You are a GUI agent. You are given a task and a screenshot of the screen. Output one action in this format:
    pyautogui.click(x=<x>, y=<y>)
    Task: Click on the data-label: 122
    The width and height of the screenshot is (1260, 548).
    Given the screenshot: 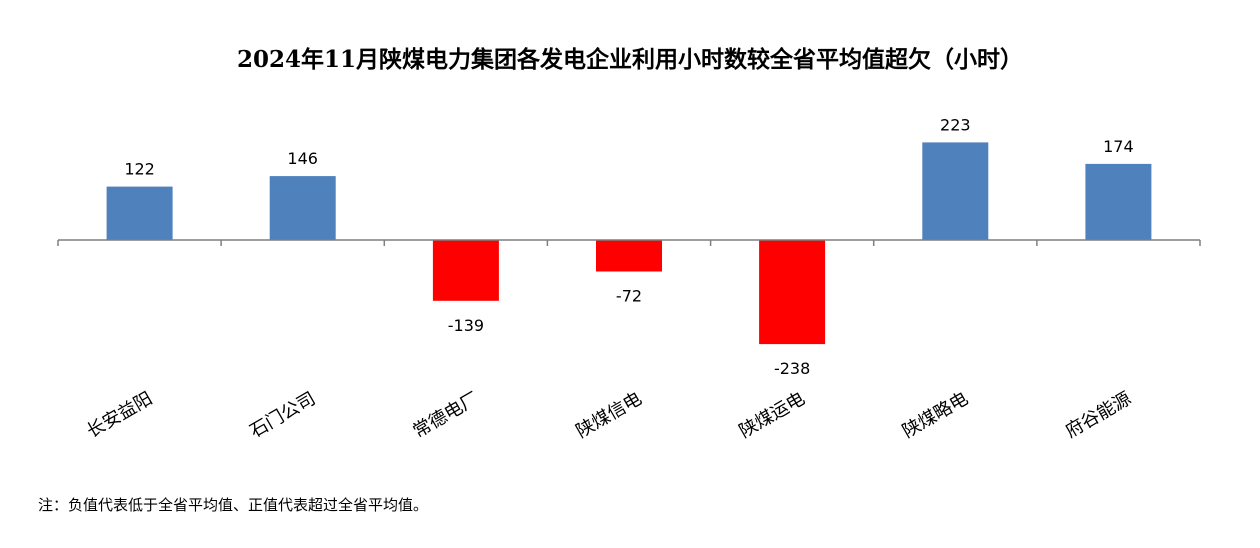 What is the action you would take?
    pyautogui.click(x=139, y=169)
    